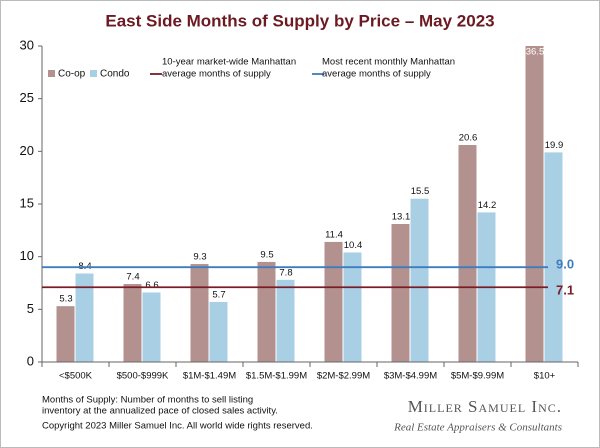 The height and width of the screenshot is (448, 600). I want to click on logo-tagline: Real Estate Appraisers & Consultants, so click(477, 428).